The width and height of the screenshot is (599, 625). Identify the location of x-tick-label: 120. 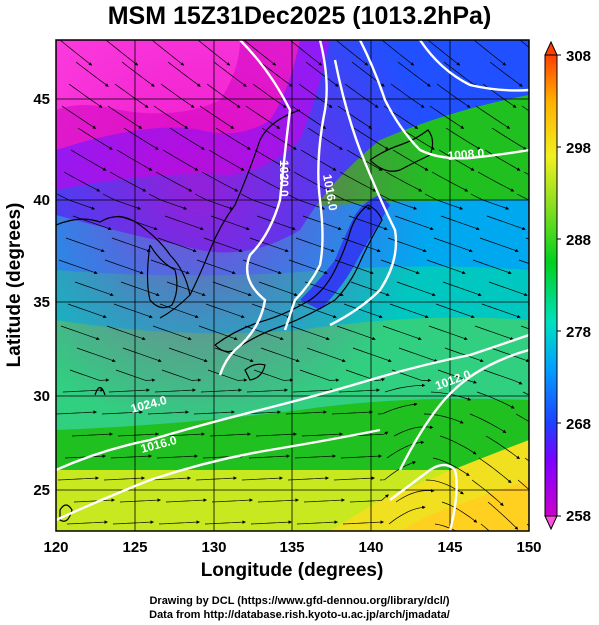
(55, 547).